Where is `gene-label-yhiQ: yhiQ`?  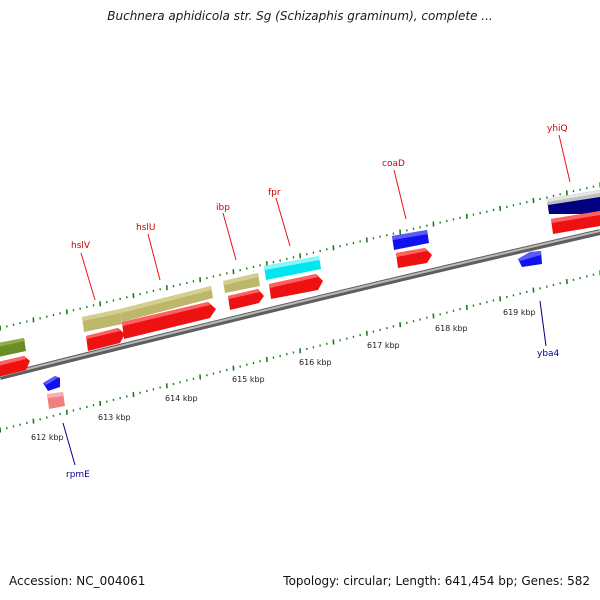
gene-label-yhiQ: yhiQ is located at coordinates (557, 129).